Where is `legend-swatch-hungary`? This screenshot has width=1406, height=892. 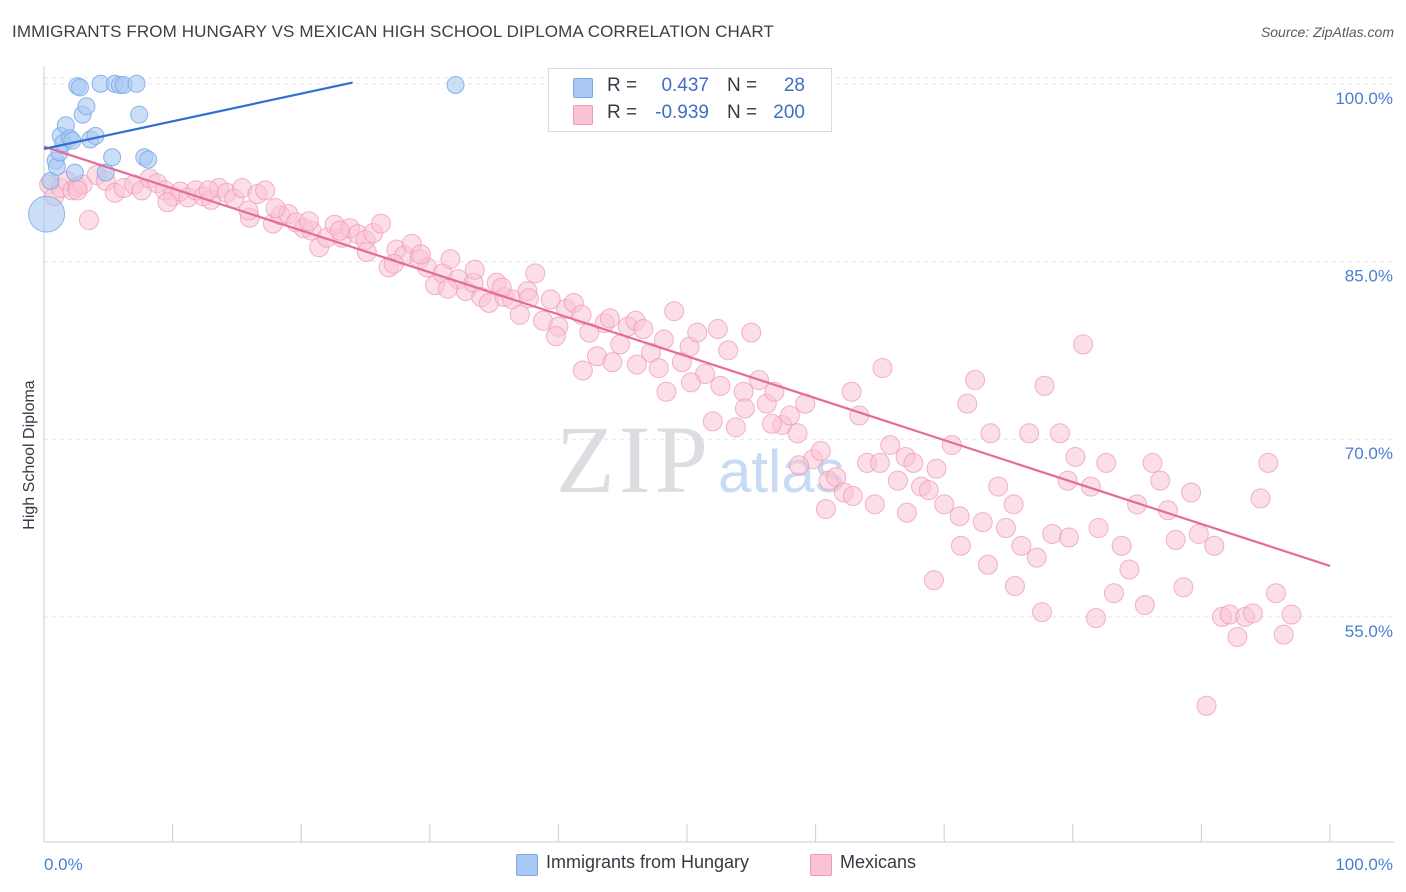 legend-swatch-hungary is located at coordinates (527, 865).